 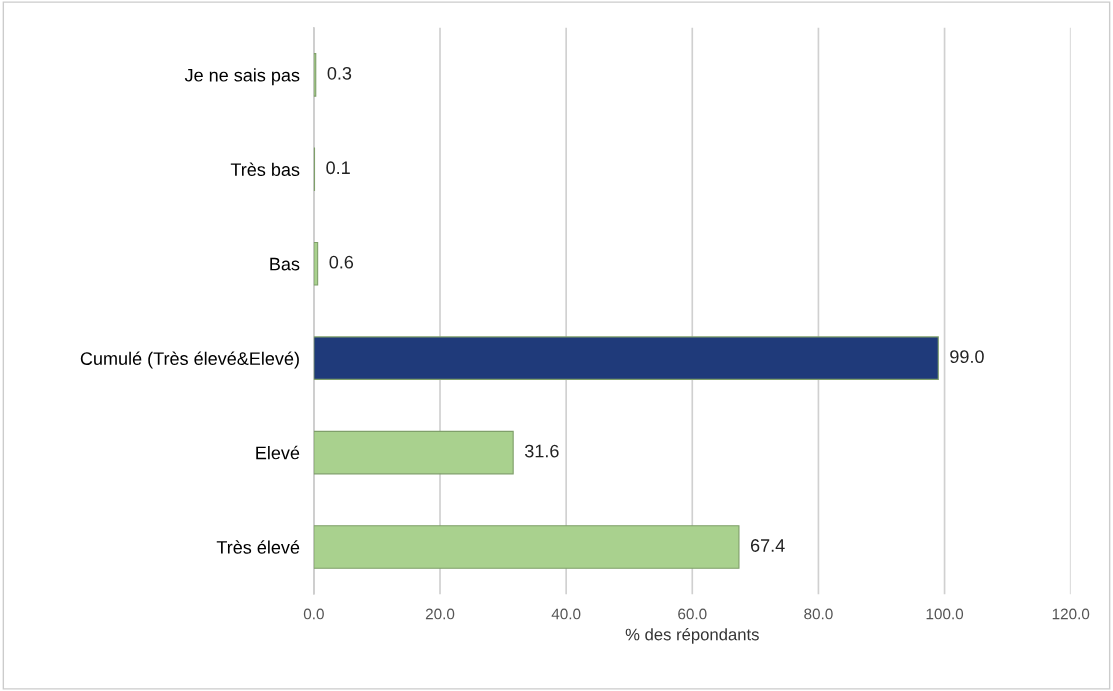 What do you see at coordinates (692, 635) in the screenshot?
I see `x-axis-title: % des répondants` at bounding box center [692, 635].